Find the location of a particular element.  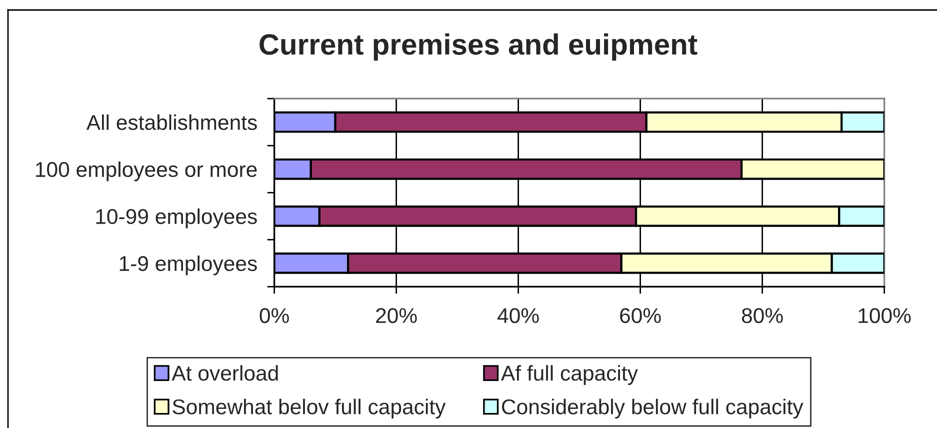

legend-label: Considerably below full capacity is located at coordinates (653, 408).